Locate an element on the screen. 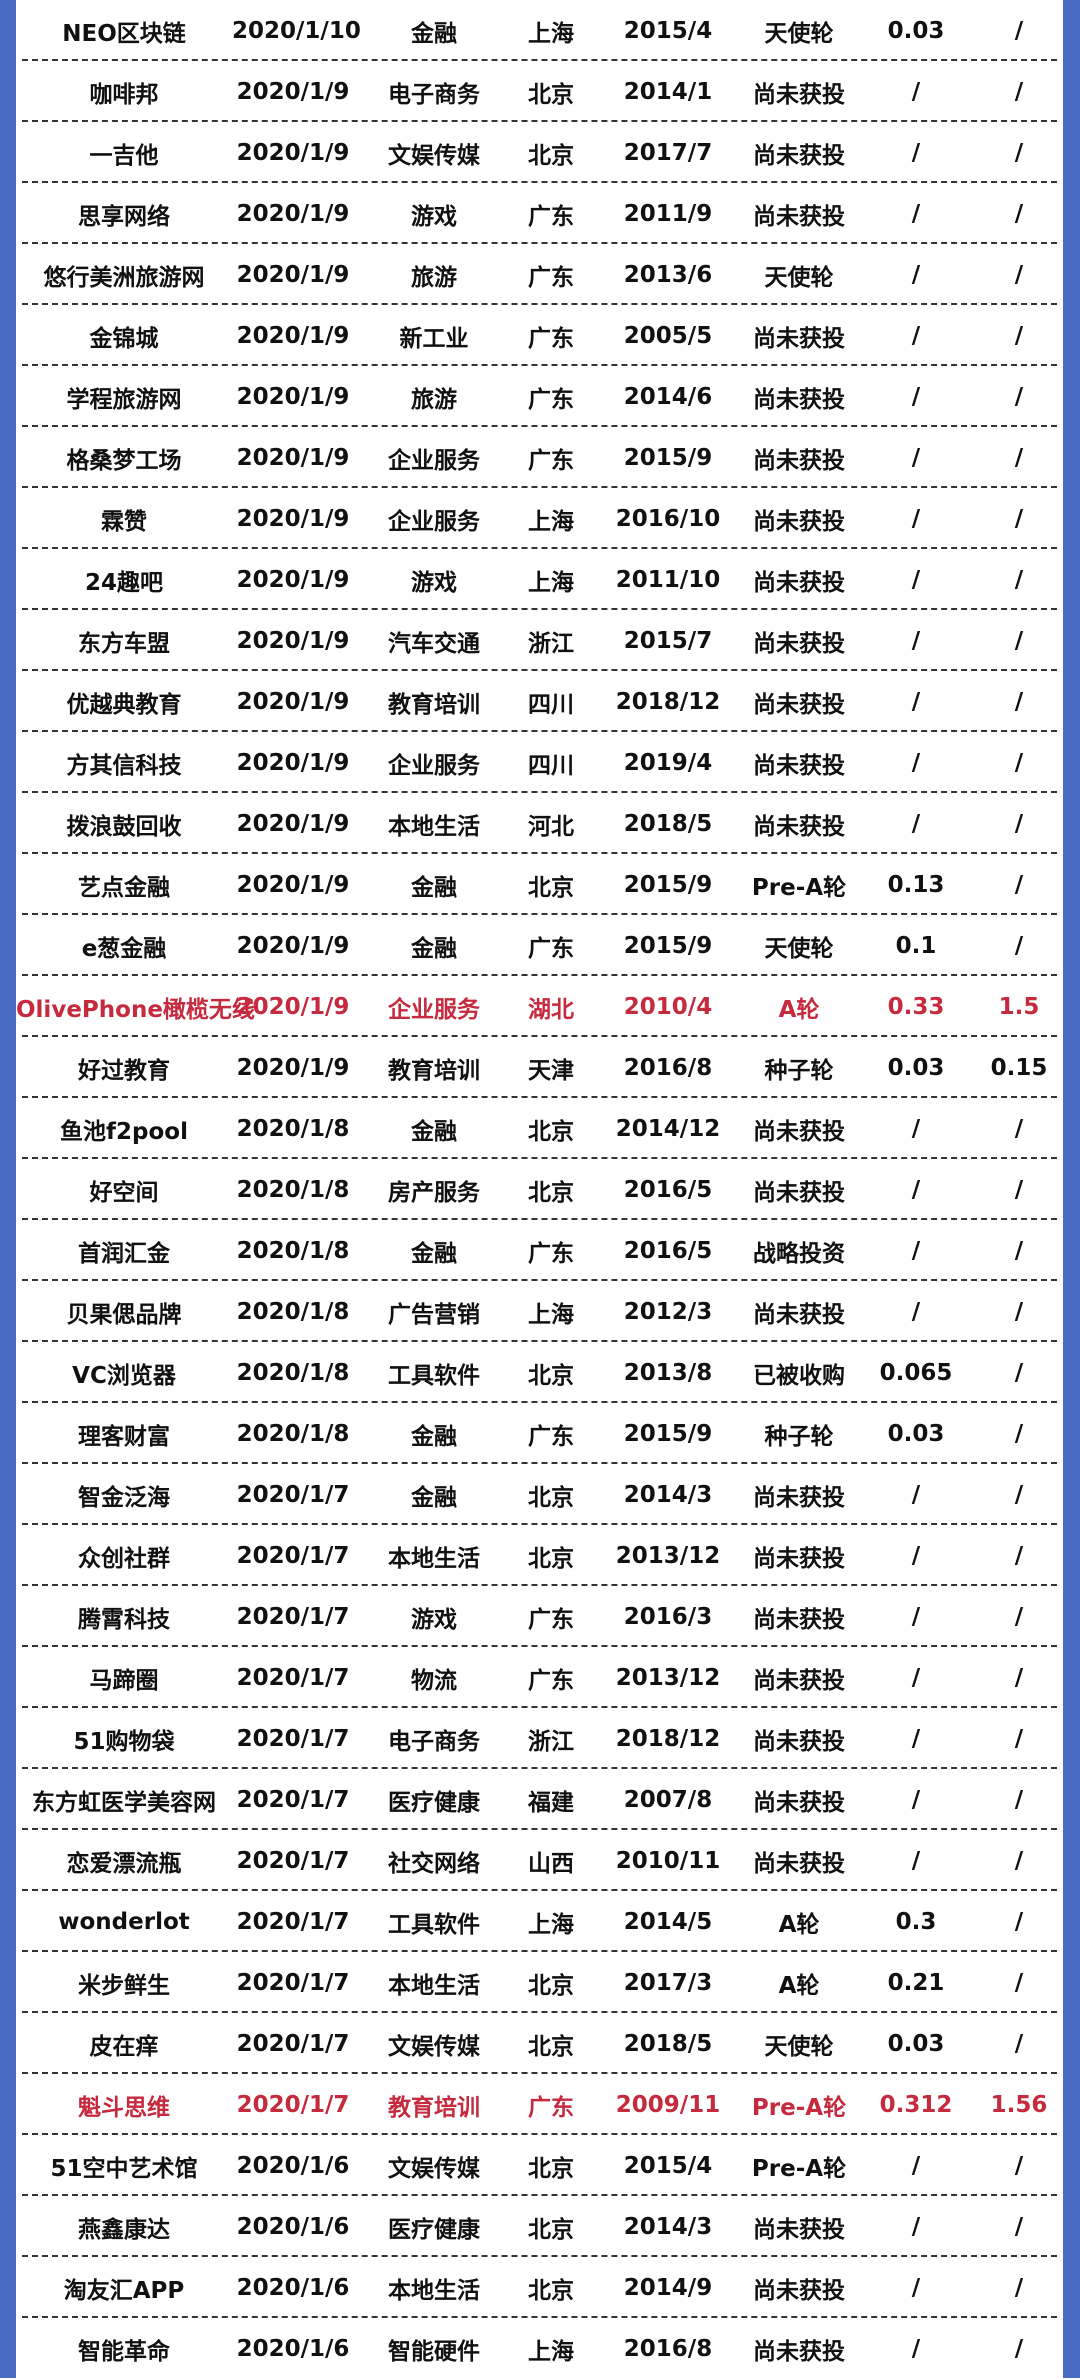 This screenshot has width=1080, height=2379. funding-round-cell: A轮 is located at coordinates (799, 1009).